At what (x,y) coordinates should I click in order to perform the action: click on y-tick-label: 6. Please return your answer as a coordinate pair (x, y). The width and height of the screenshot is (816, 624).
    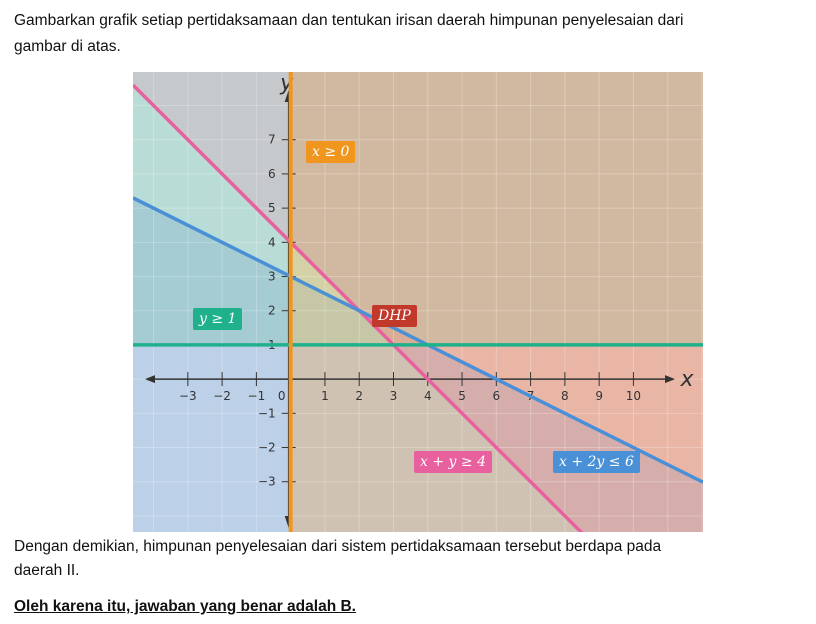
    Looking at the image, I should click on (272, 174).